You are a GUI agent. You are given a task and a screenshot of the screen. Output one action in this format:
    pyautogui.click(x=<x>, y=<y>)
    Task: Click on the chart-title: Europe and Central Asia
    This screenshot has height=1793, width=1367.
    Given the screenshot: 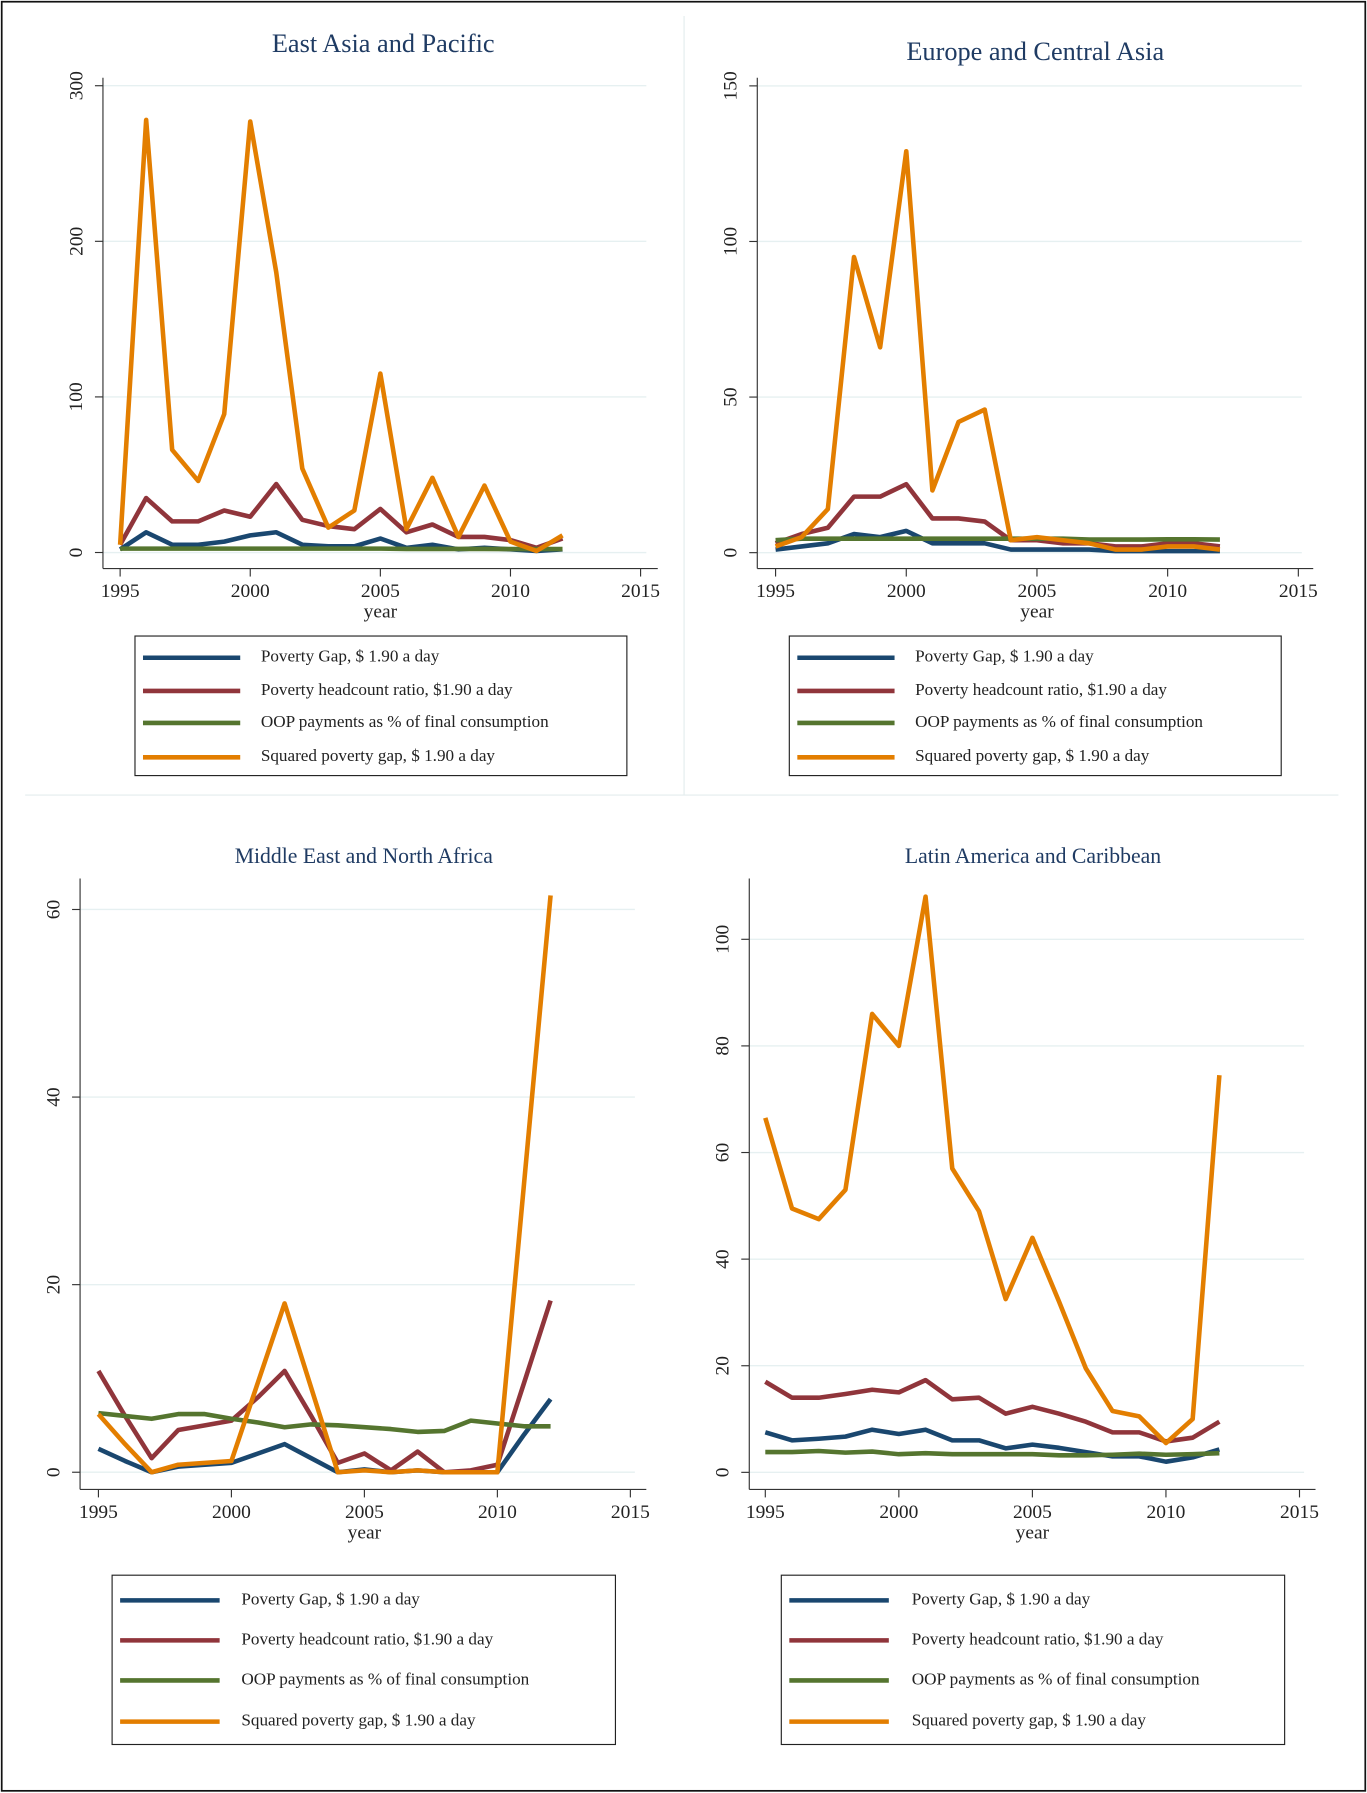 What is the action you would take?
    pyautogui.click(x=1035, y=51)
    